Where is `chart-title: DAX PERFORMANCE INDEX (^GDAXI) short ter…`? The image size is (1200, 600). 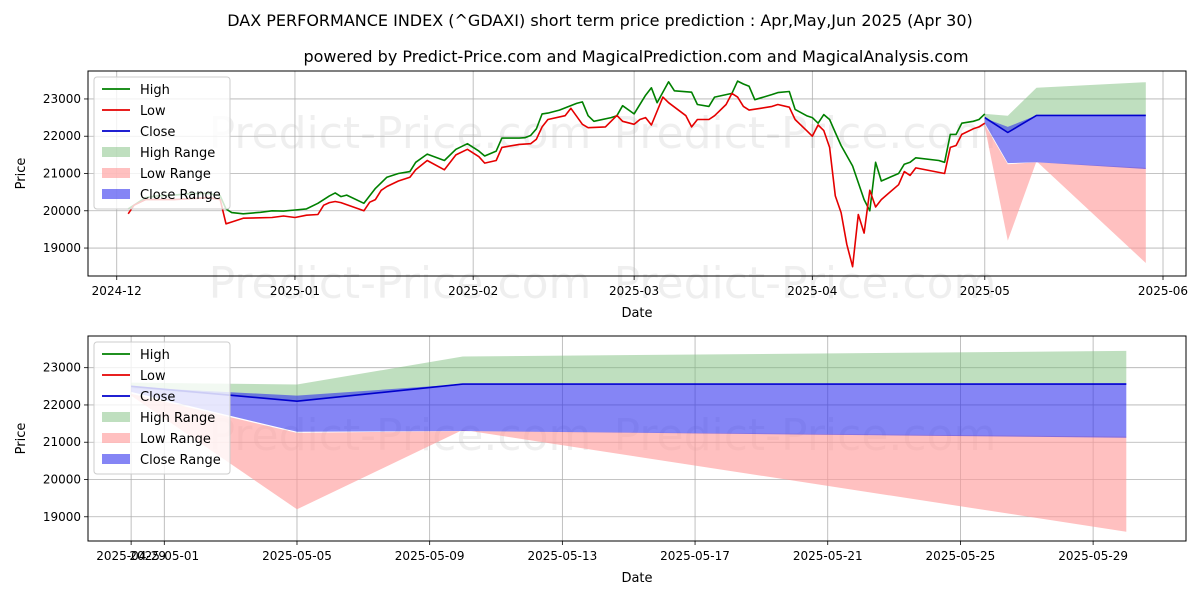
chart-title: DAX PERFORMANCE INDEX (^GDAXI) short ter… is located at coordinates (600, 20).